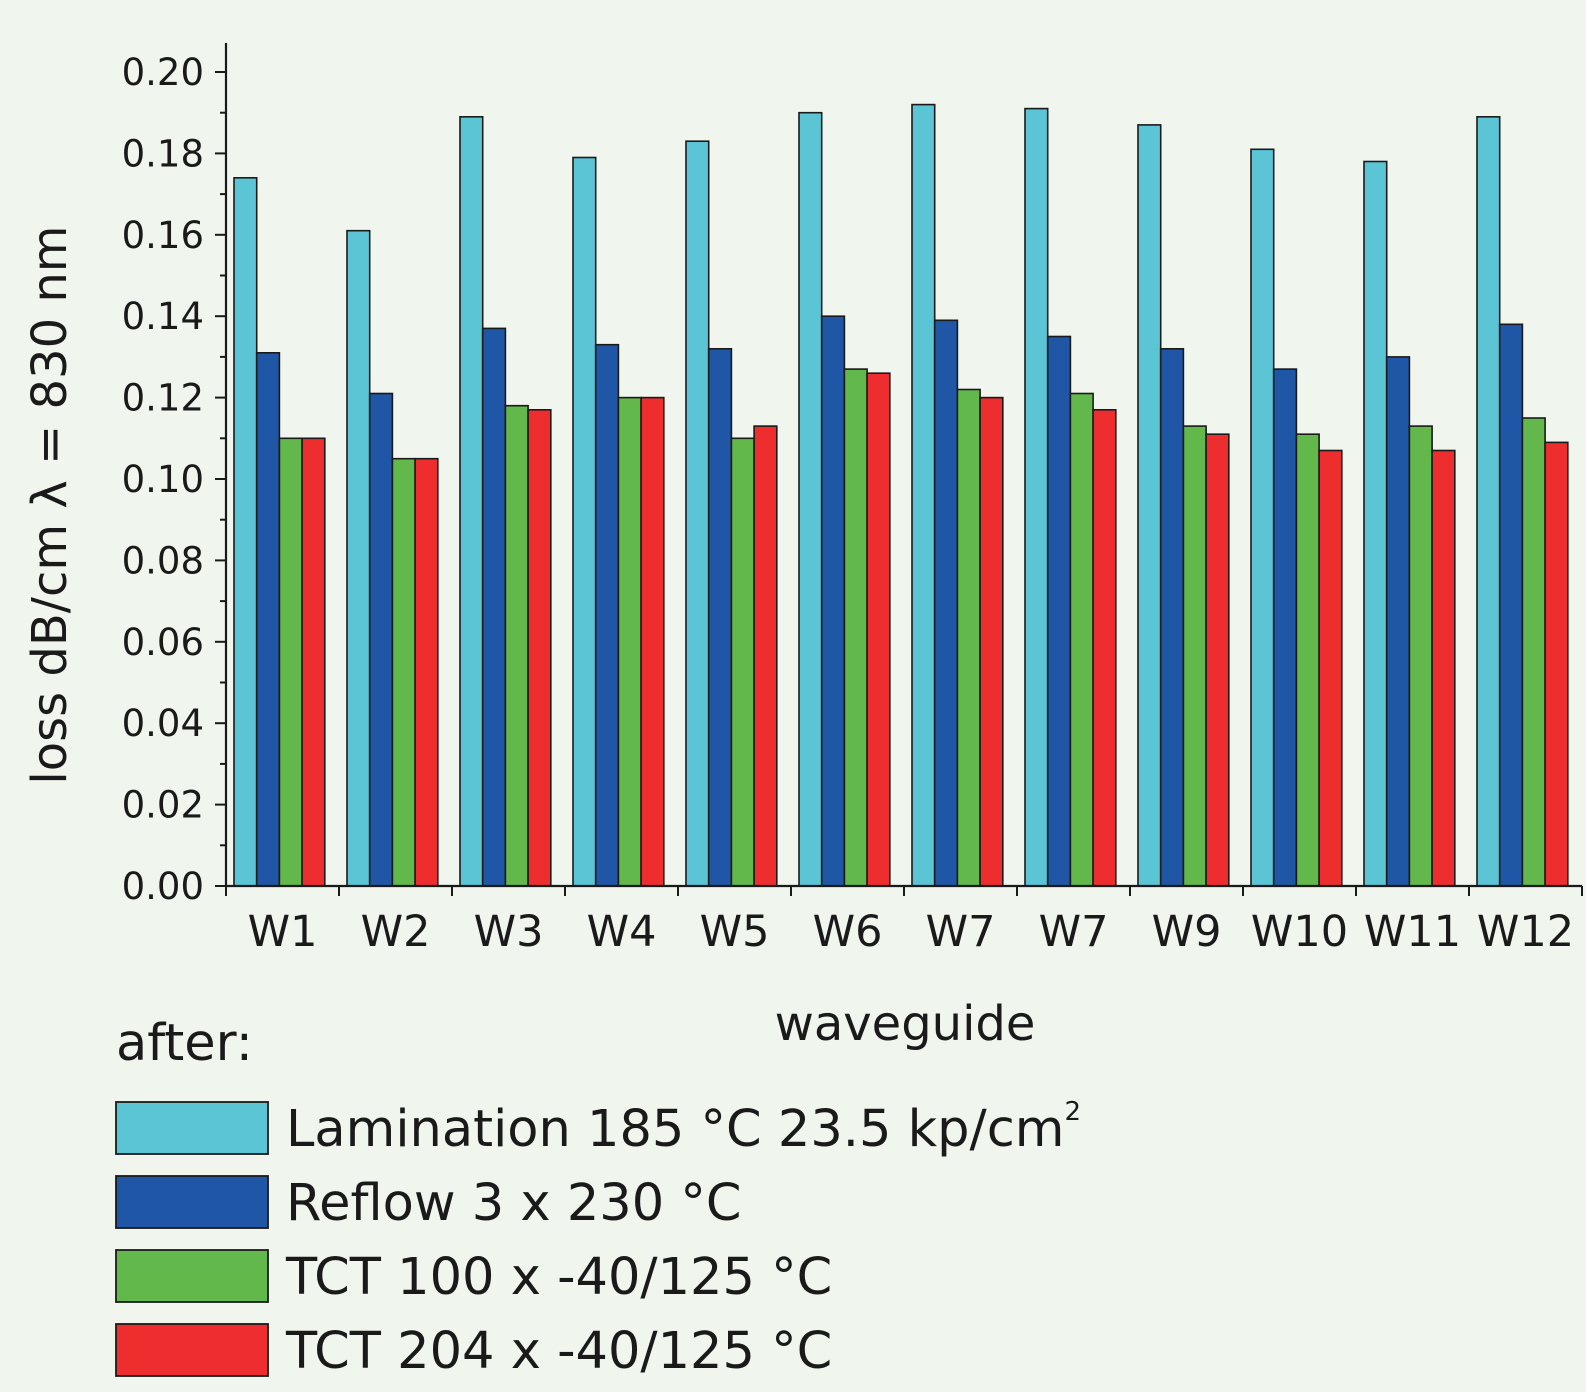  What do you see at coordinates (622, 932) in the screenshot?
I see `x-tick-label: W4` at bounding box center [622, 932].